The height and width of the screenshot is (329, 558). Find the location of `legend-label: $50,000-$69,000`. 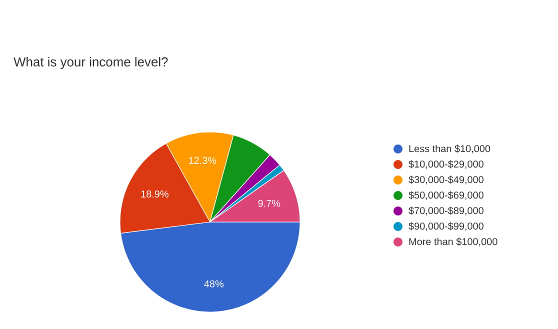

legend-label: $50,000-$69,000 is located at coordinates (446, 195).